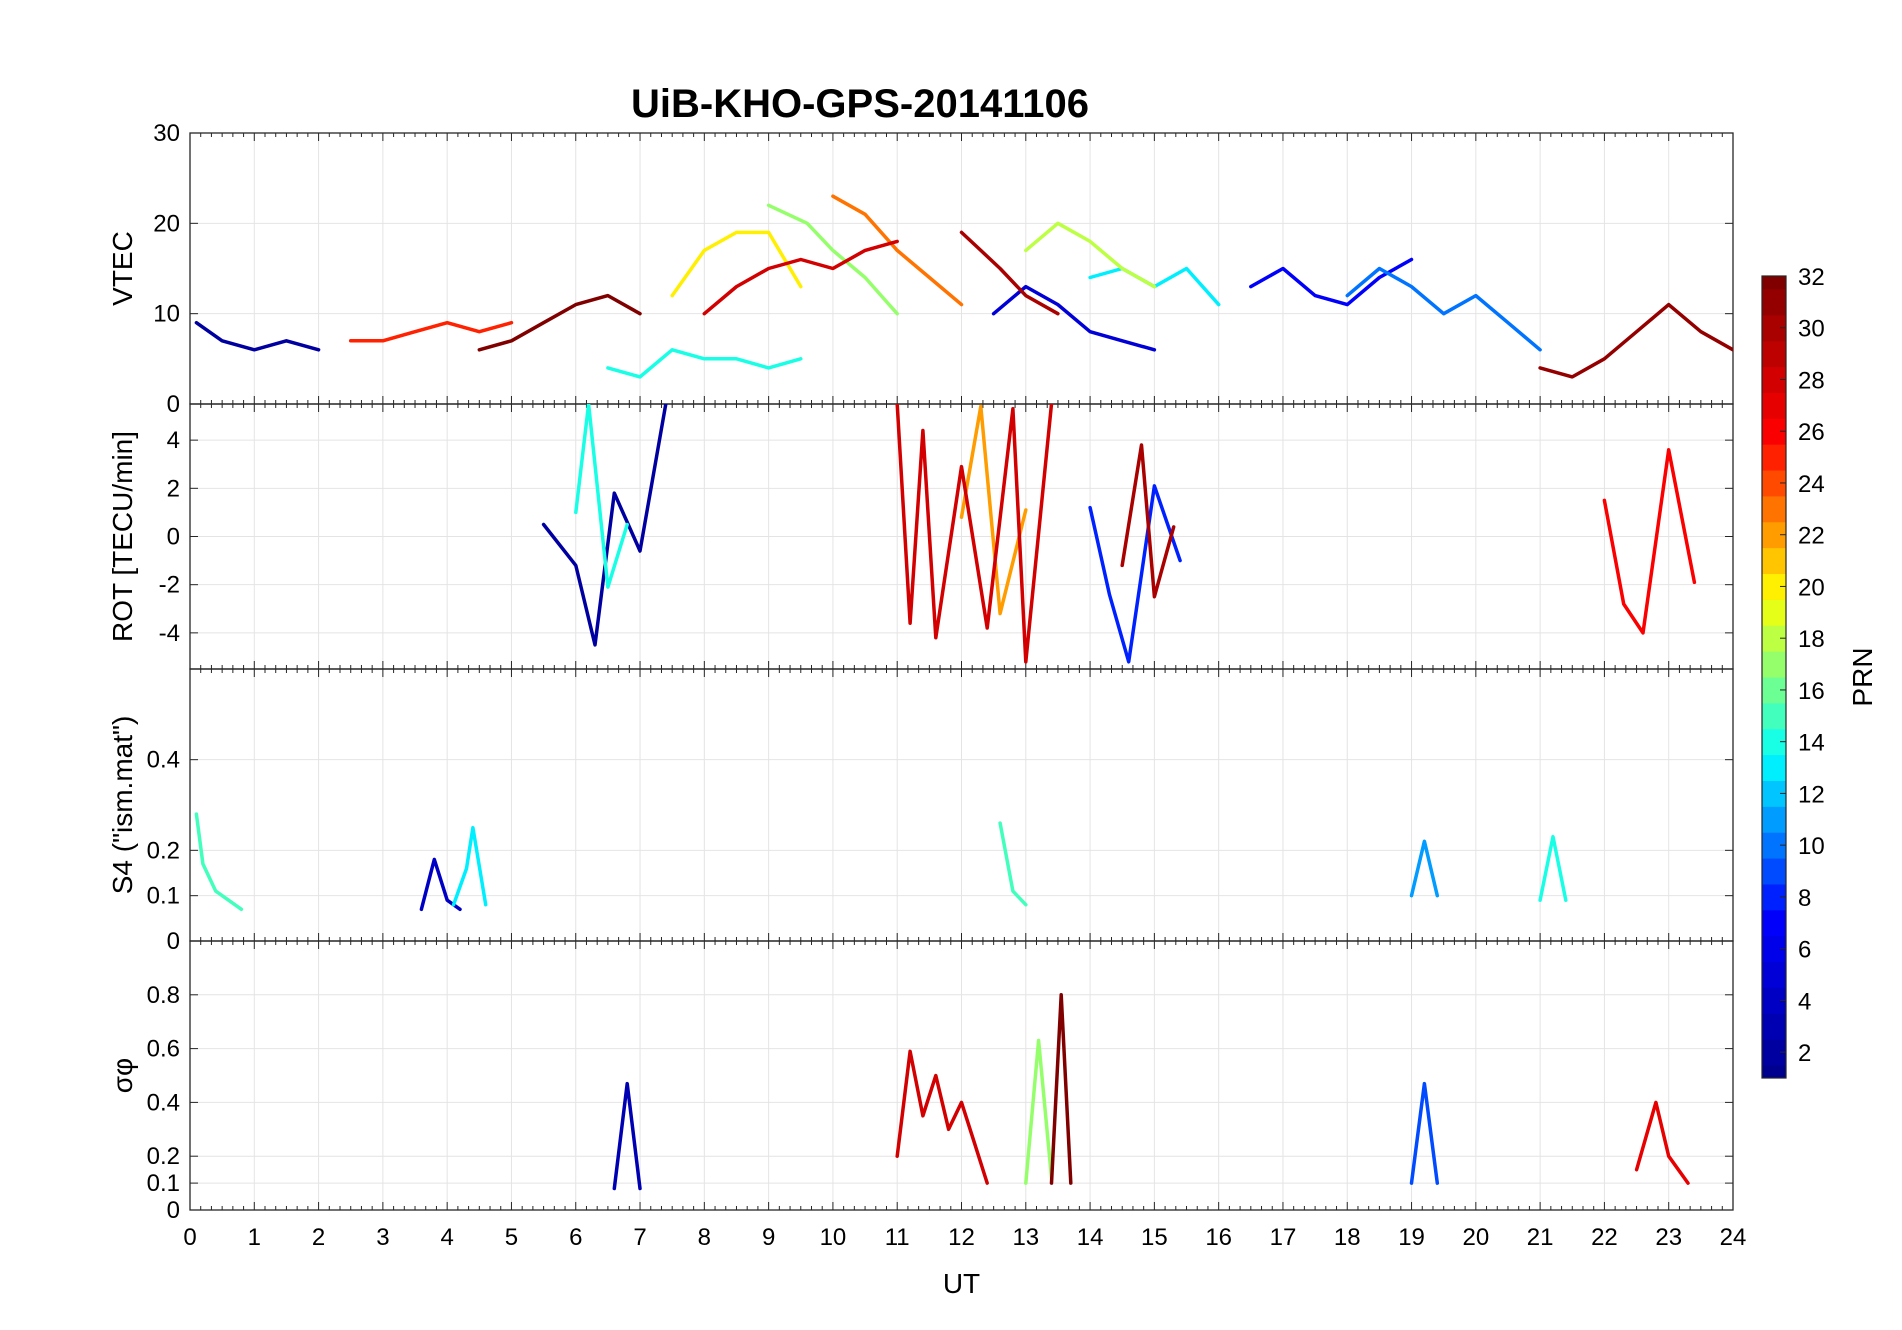 The image size is (1902, 1330). I want to click on colorbar-tick-label: 2, so click(1804, 1053).